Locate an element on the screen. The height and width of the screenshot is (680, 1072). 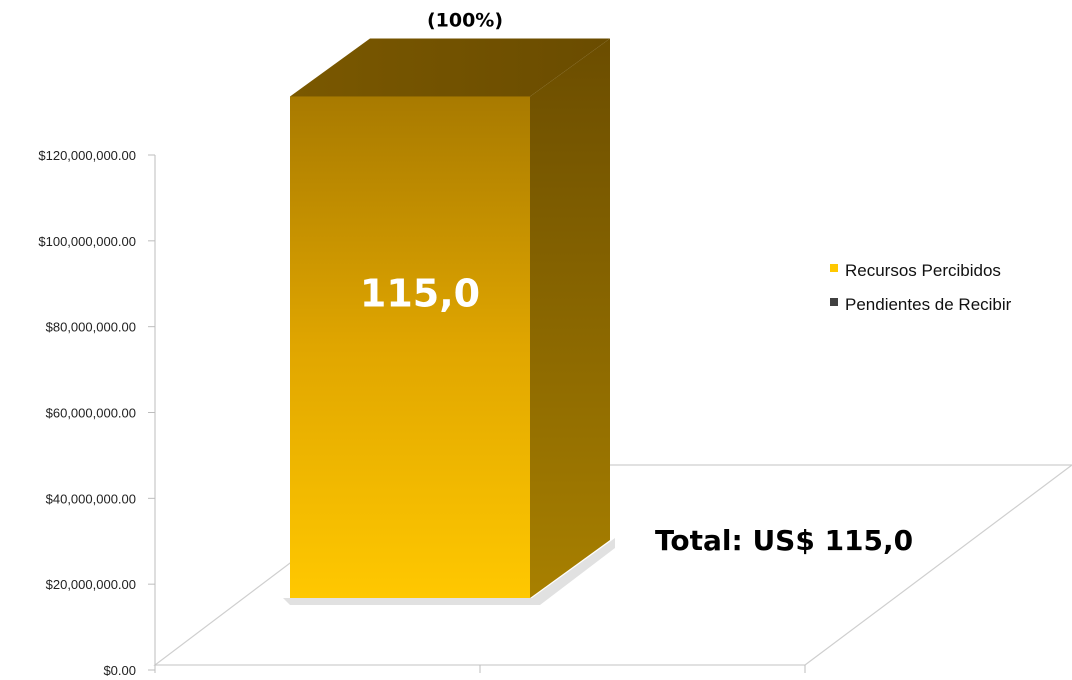
y-tick-label: $60,000,000.00 is located at coordinates (91, 413).